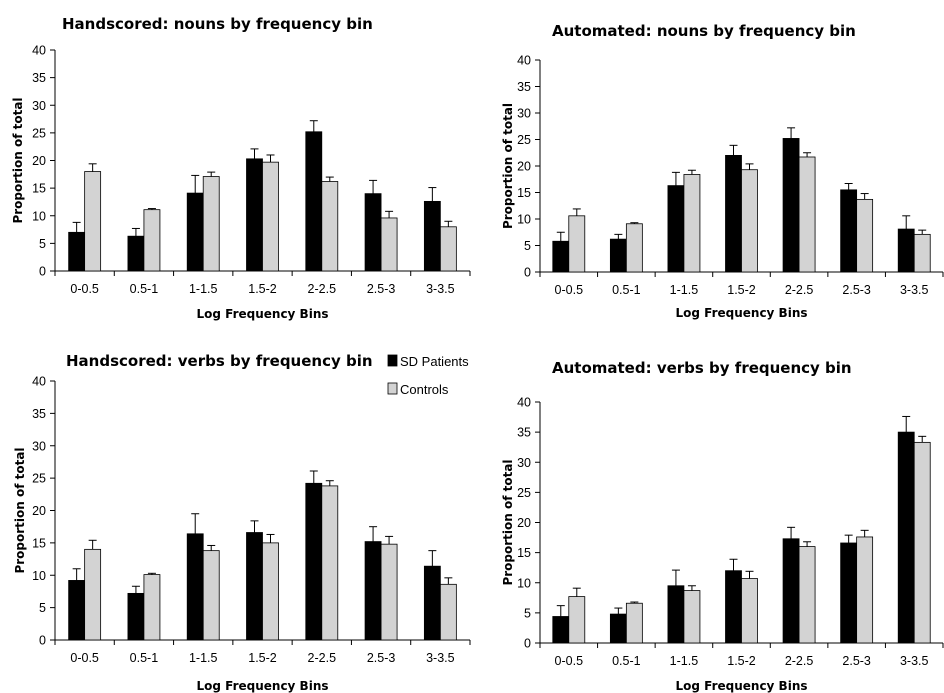  Describe the element at coordinates (392, 360) in the screenshot. I see `legend-swatch-sd-patients` at that location.